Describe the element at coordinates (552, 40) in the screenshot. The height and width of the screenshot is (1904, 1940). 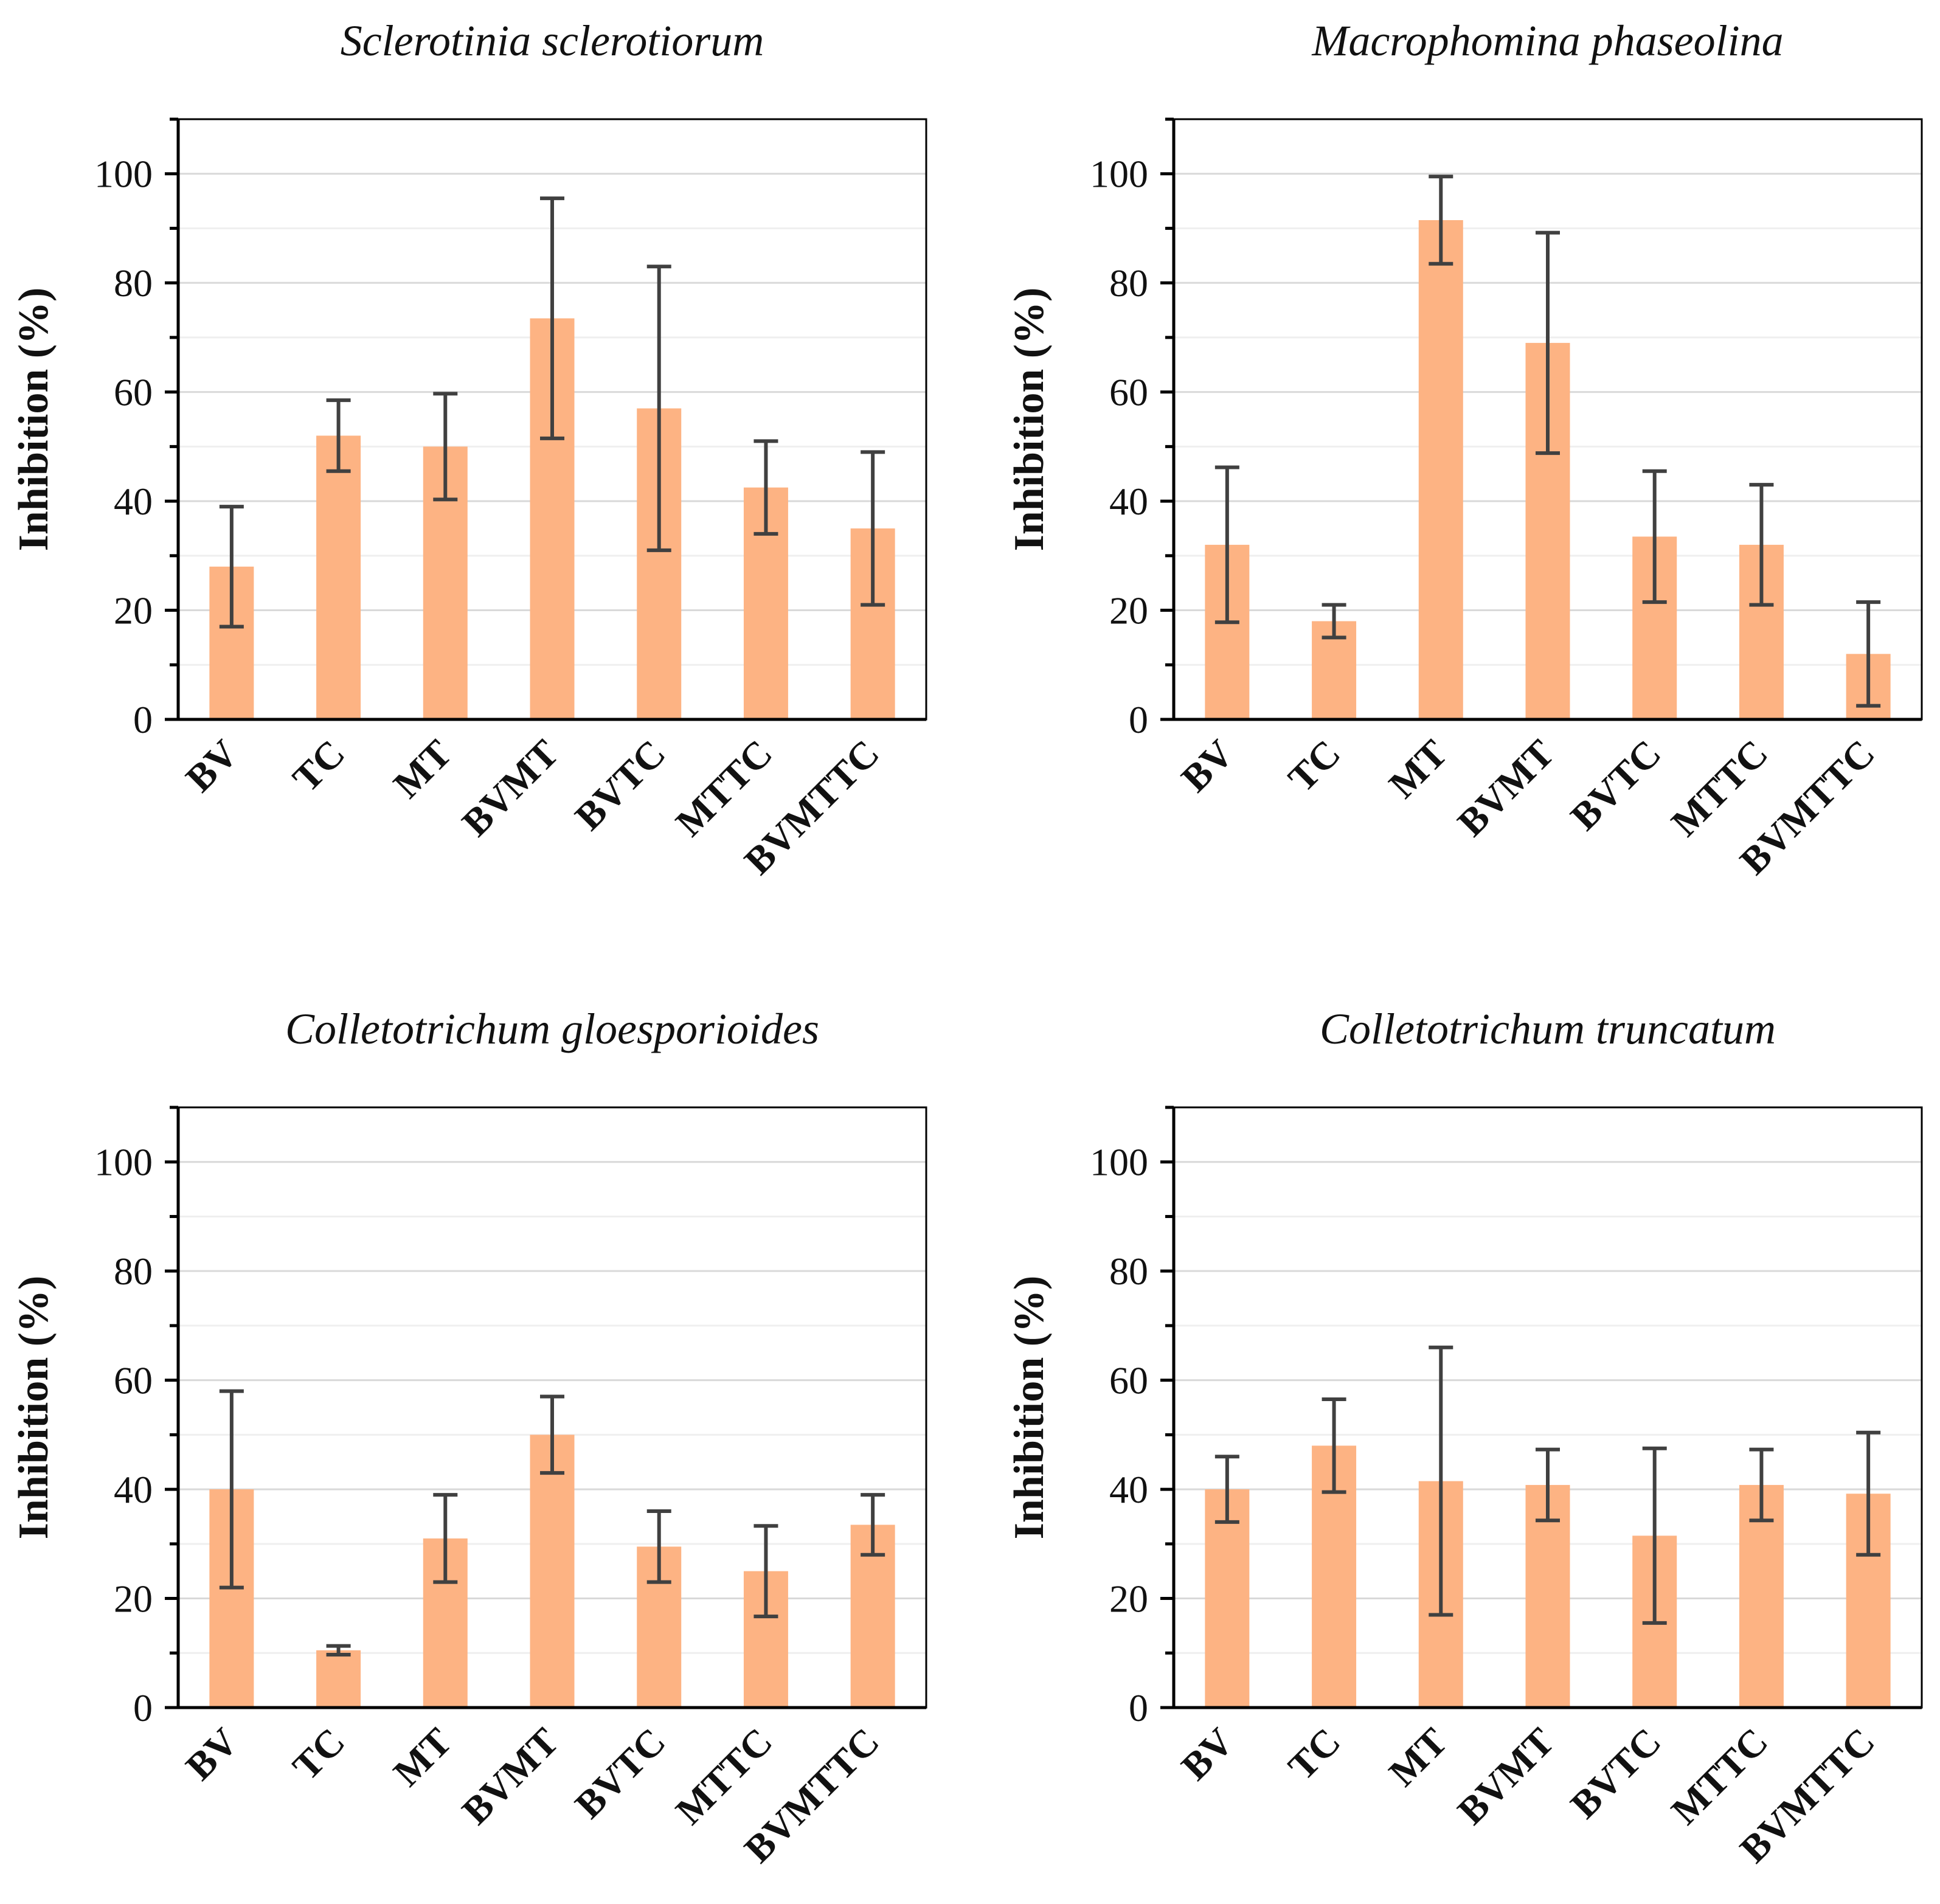
I see `chart-title: Sclerotinia sclerotiorum` at that location.